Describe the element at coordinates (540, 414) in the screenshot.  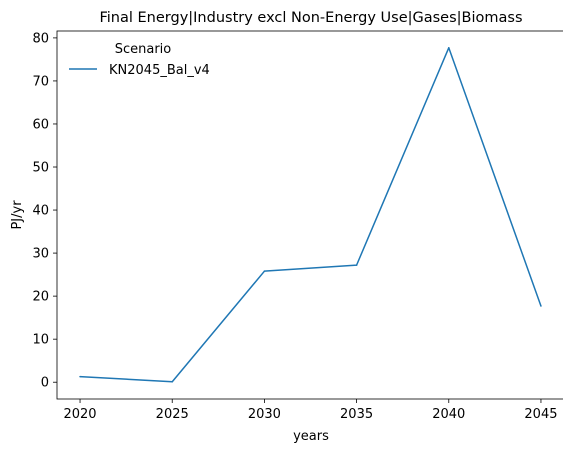
I see `x-tick-label: 2045` at that location.